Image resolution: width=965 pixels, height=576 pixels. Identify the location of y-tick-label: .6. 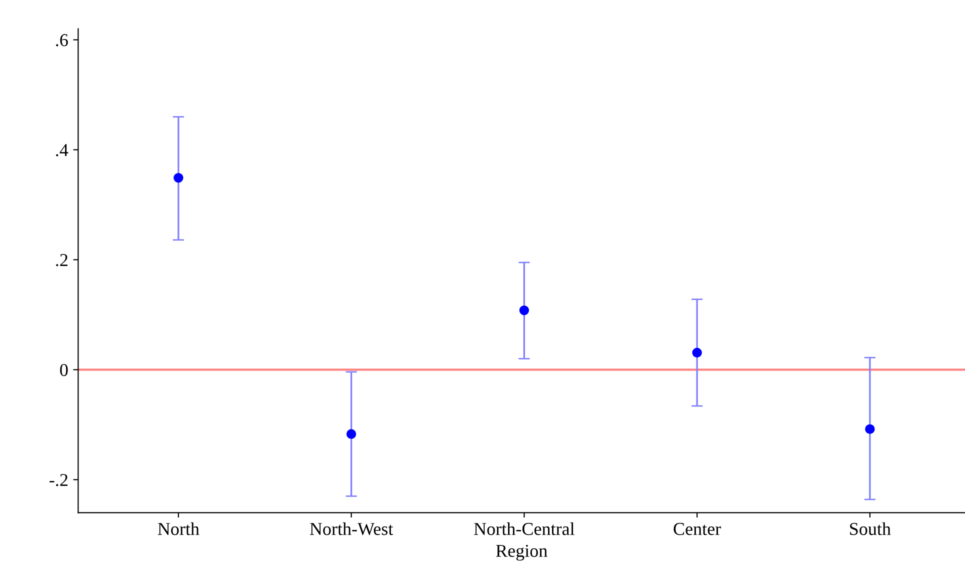
(62, 40).